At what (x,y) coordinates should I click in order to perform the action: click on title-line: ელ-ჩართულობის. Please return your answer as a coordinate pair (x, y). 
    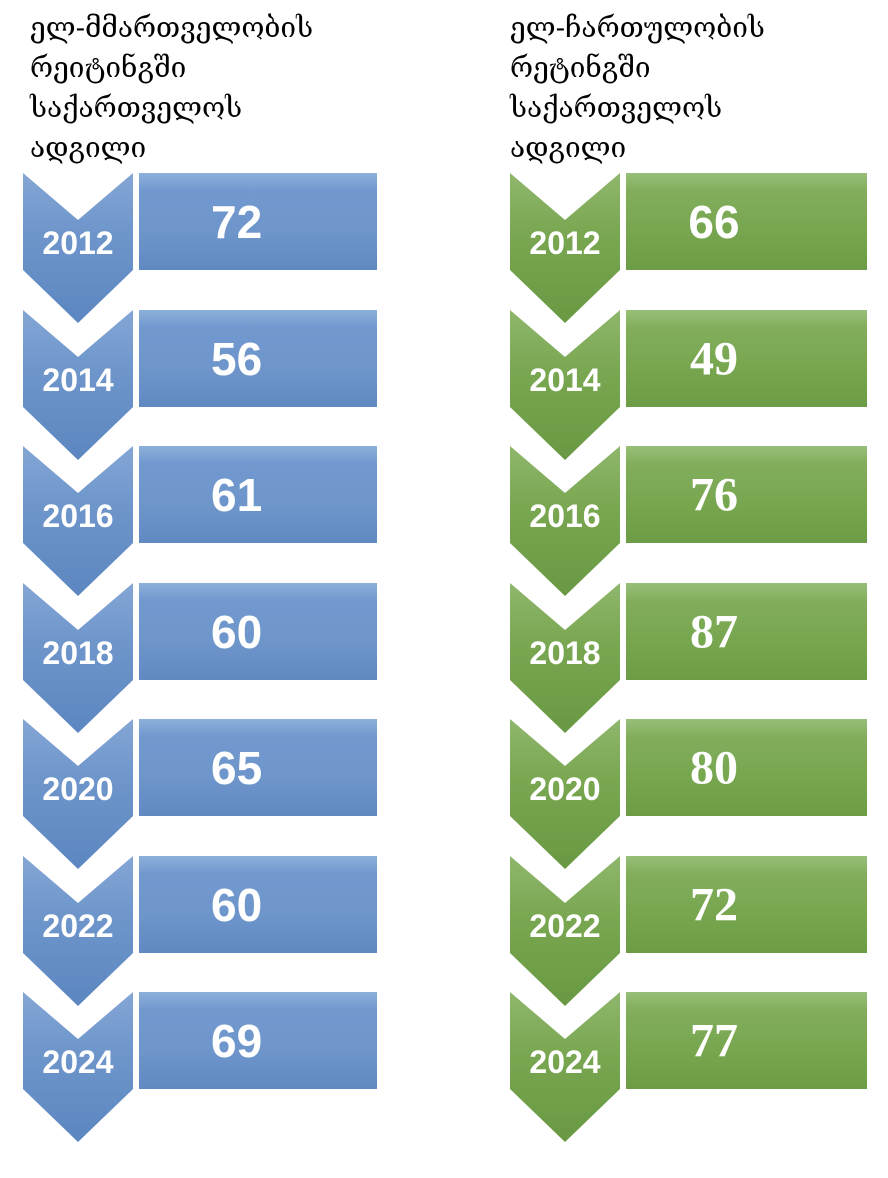
    Looking at the image, I should click on (637, 27).